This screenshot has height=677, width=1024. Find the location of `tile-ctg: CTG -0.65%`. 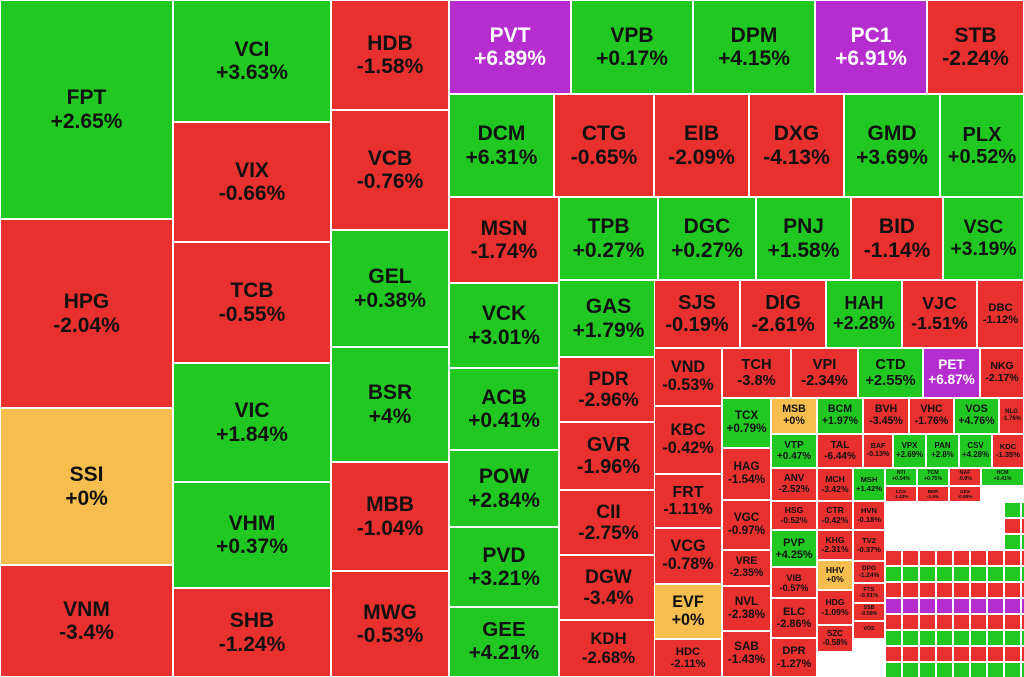

tile-ctg: CTG -0.65% is located at coordinates (604, 145).